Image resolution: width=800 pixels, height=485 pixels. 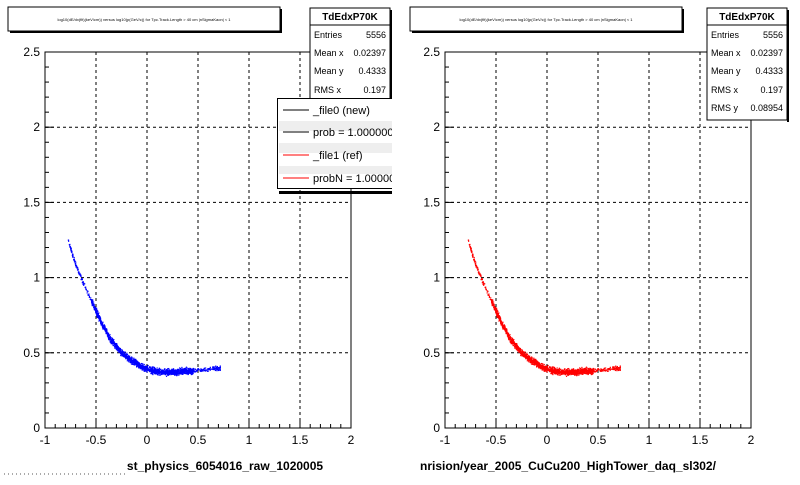 I want to click on legend-label-1: prob = 1.000000, so click(x=353, y=133).